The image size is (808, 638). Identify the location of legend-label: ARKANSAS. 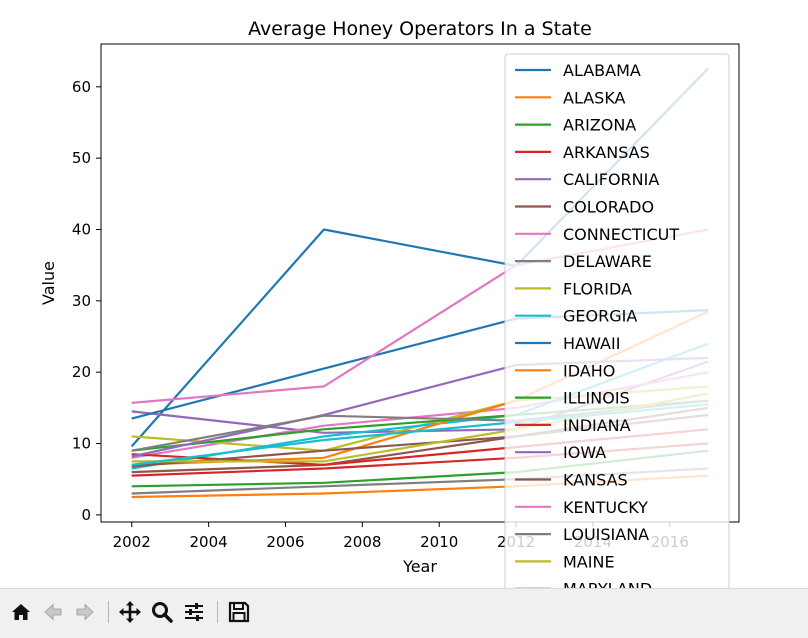
(606, 152).